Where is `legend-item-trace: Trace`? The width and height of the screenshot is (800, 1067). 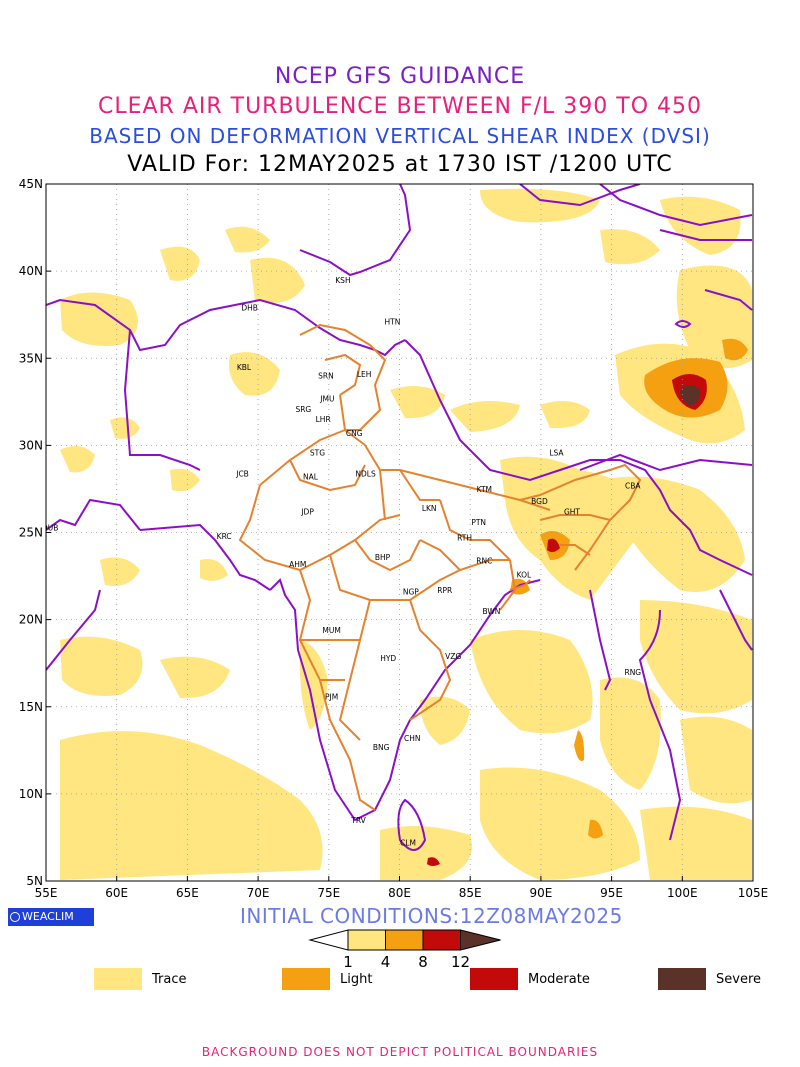
legend-item-trace: Trace is located at coordinates (140, 979).